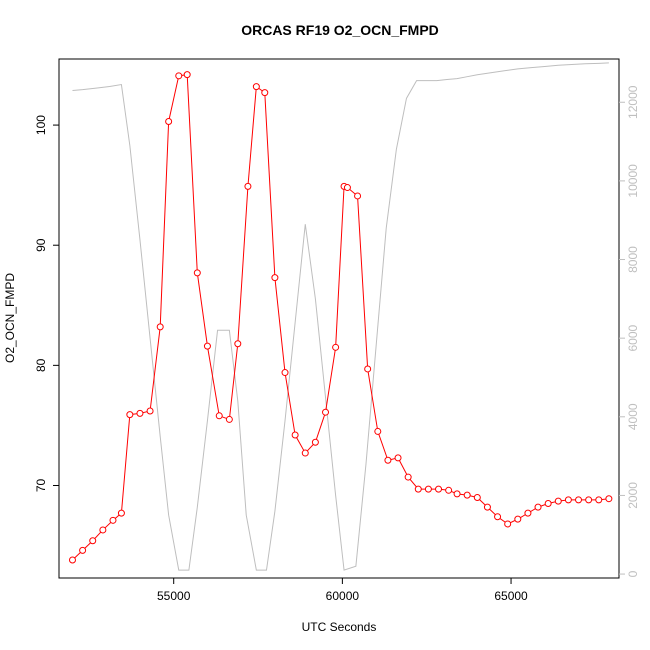  I want to click on y-tick-label: 80, so click(41, 365).